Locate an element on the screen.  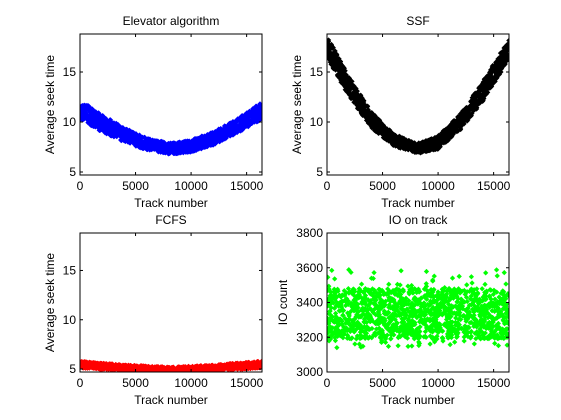
ssf-y-axis-label: Average seek time is located at coordinates (297, 104).